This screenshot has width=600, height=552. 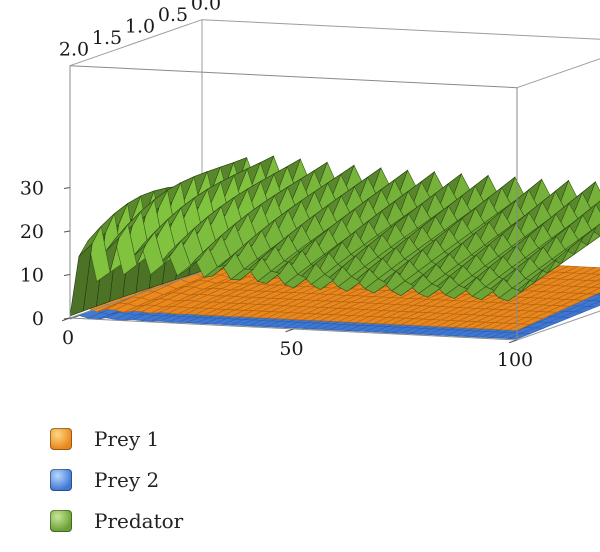 What do you see at coordinates (74, 50) in the screenshot?
I see `y-tick-label: 2.0` at bounding box center [74, 50].